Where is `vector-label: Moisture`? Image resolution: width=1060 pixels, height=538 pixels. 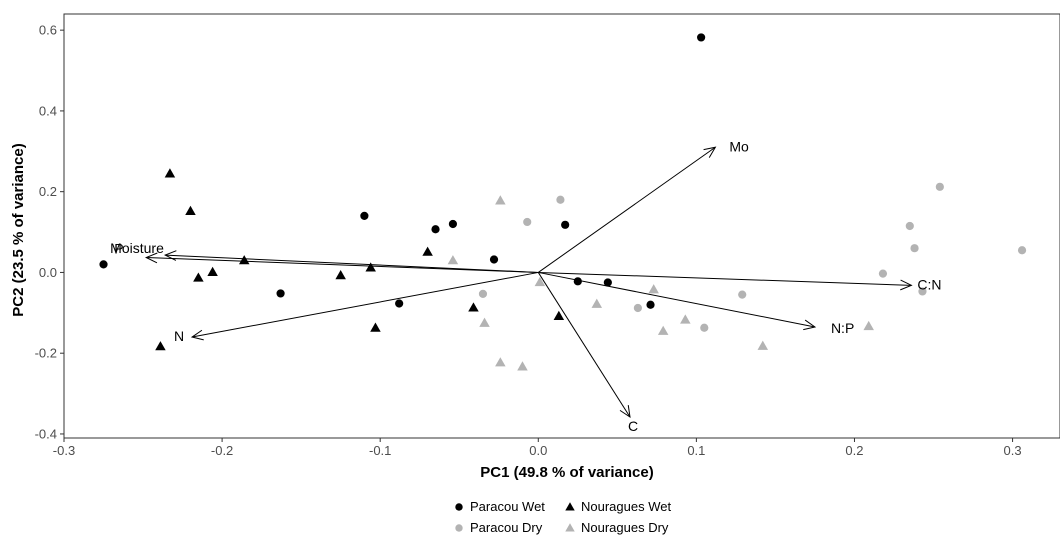 vector-label: Moisture is located at coordinates (137, 248).